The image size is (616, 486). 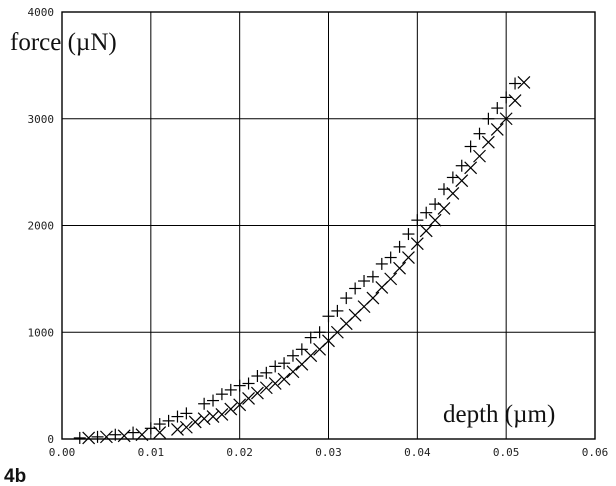 I want to click on y-axis-title: force (µN), so click(x=63, y=42).